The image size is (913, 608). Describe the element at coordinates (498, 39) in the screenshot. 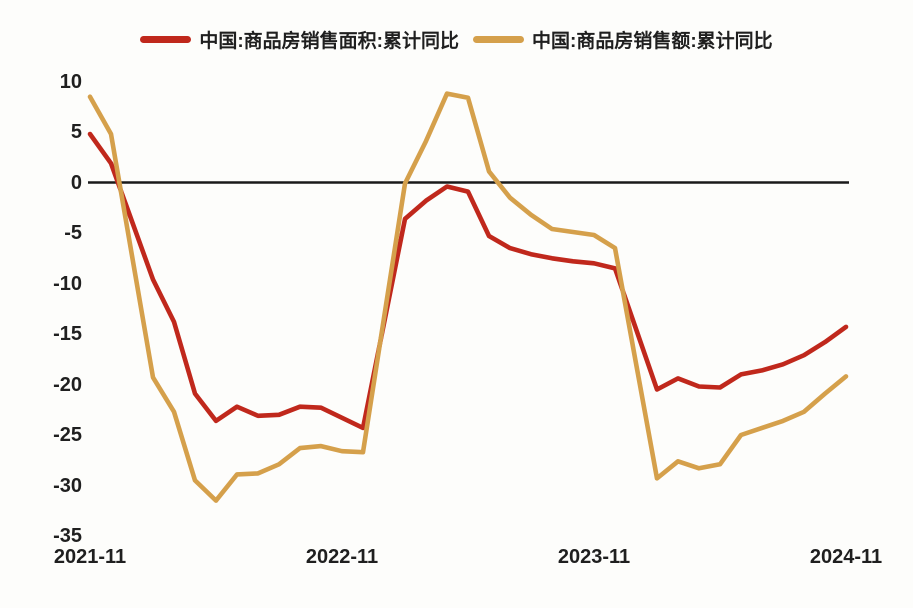

I see `legend-swatch-sales-value` at that location.